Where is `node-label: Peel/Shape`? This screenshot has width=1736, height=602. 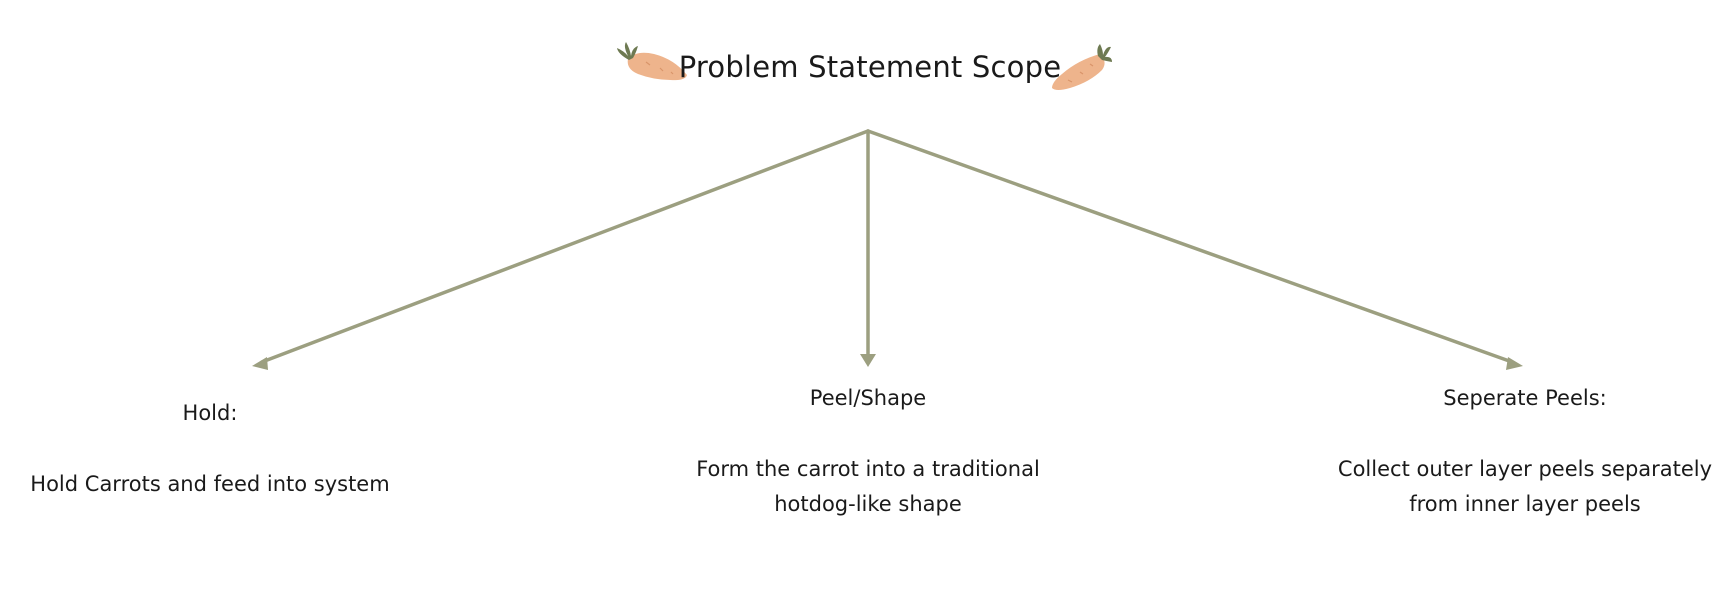
node-label: Peel/Shape is located at coordinates (868, 398).